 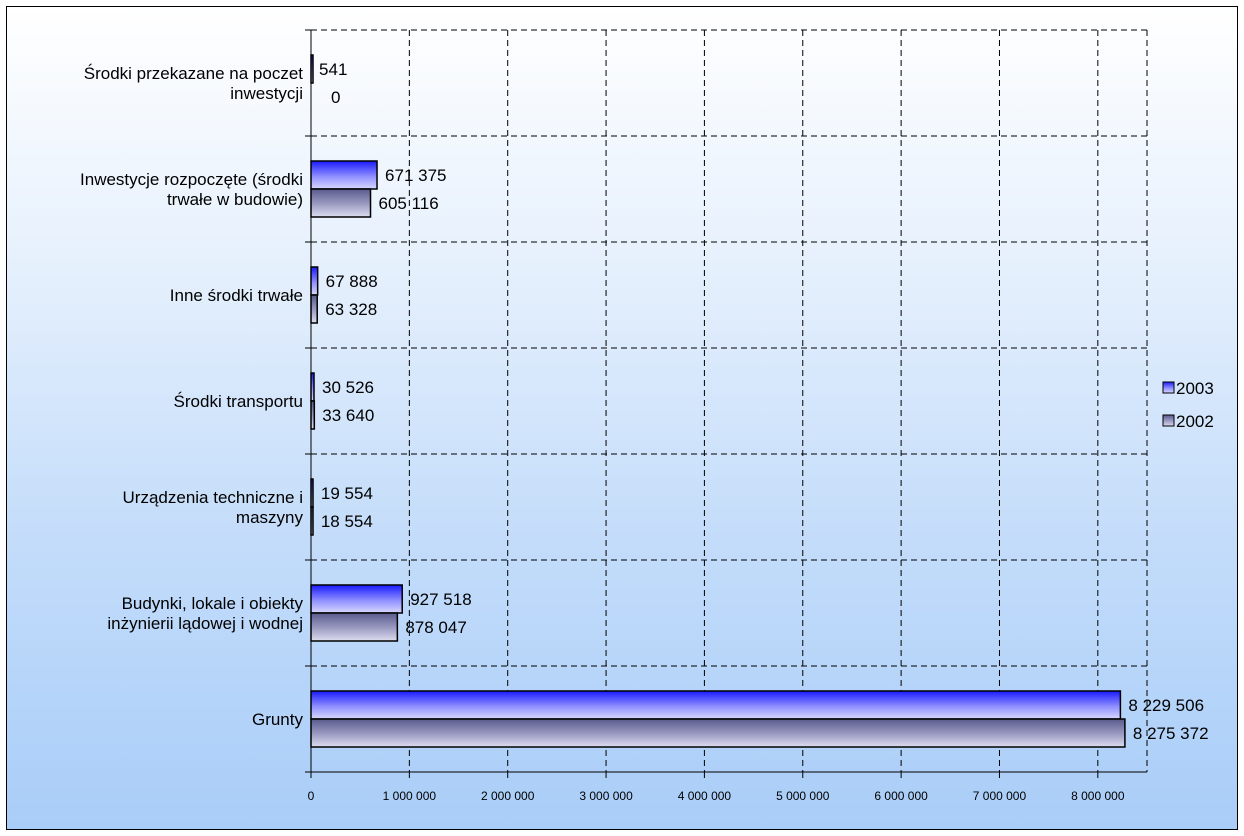 What do you see at coordinates (1195, 388) in the screenshot?
I see `legend-label: 2003` at bounding box center [1195, 388].